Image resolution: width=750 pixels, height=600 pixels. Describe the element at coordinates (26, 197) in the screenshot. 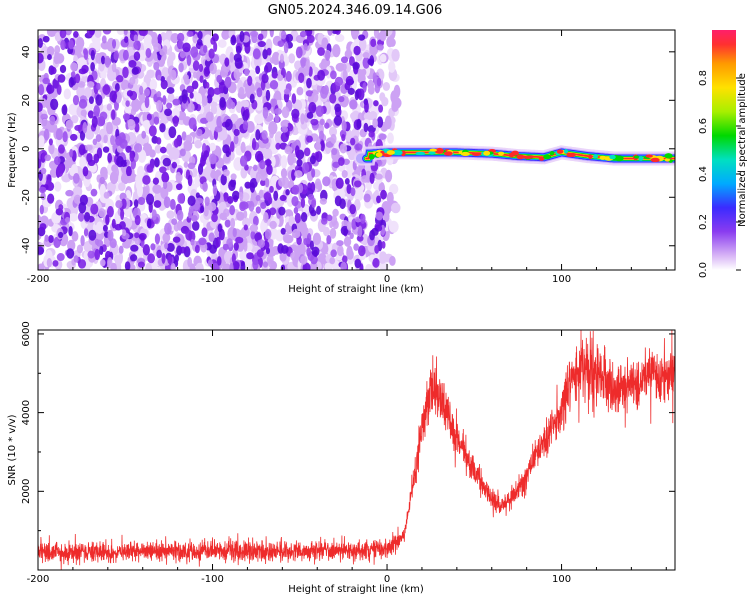

I see `y-tick-label: -20` at that location.